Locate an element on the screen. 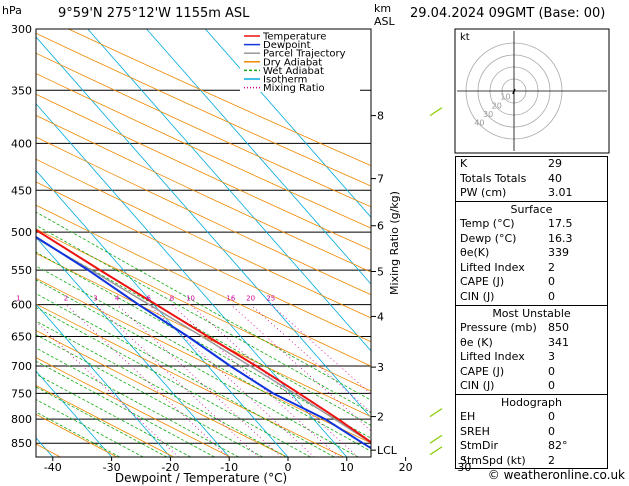  mu-li-value: 3 is located at coordinates (551, 357).